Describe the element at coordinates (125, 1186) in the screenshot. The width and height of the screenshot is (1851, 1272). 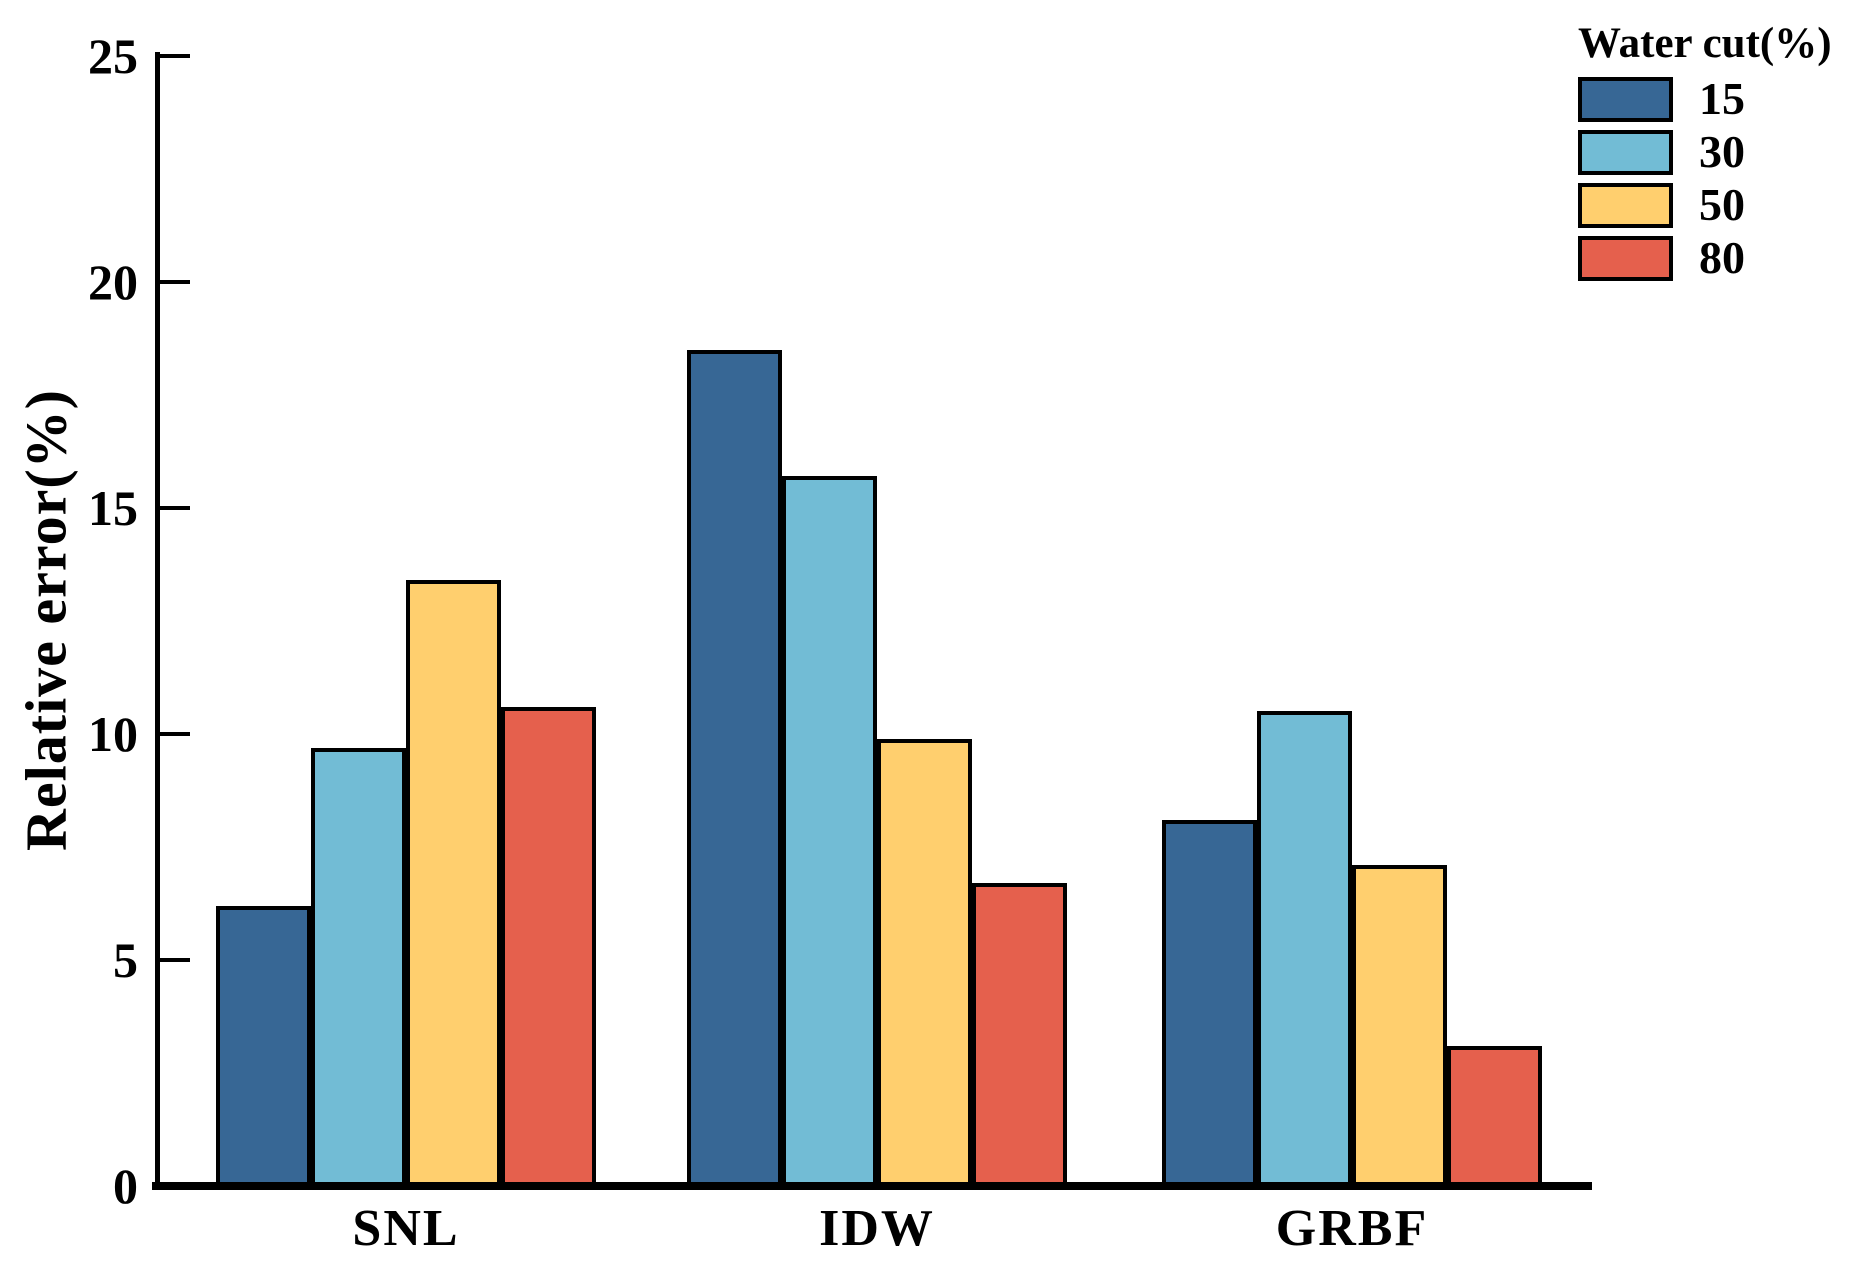
I see `y-tick-label: 0` at that location.